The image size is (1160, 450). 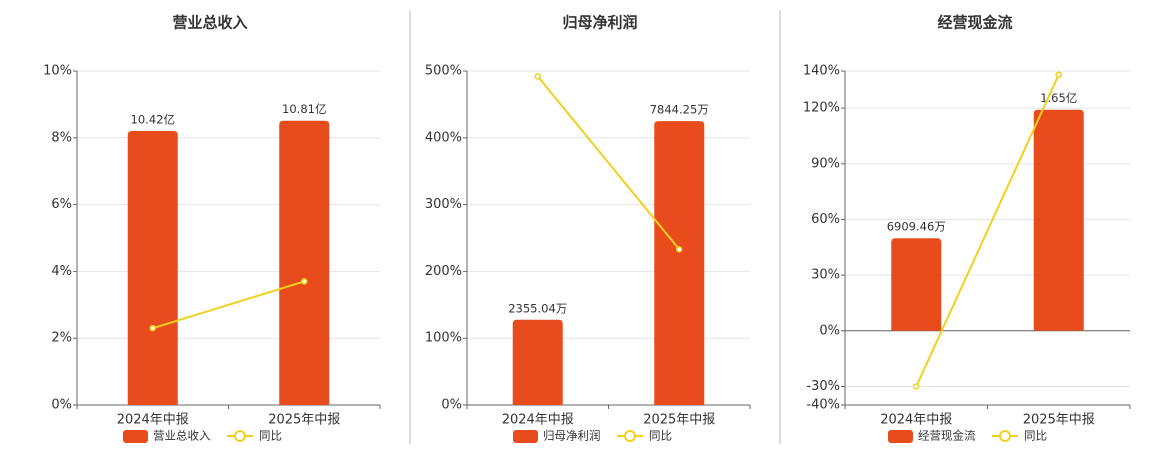 I want to click on y-tick-label: 6%, so click(x=61, y=204).